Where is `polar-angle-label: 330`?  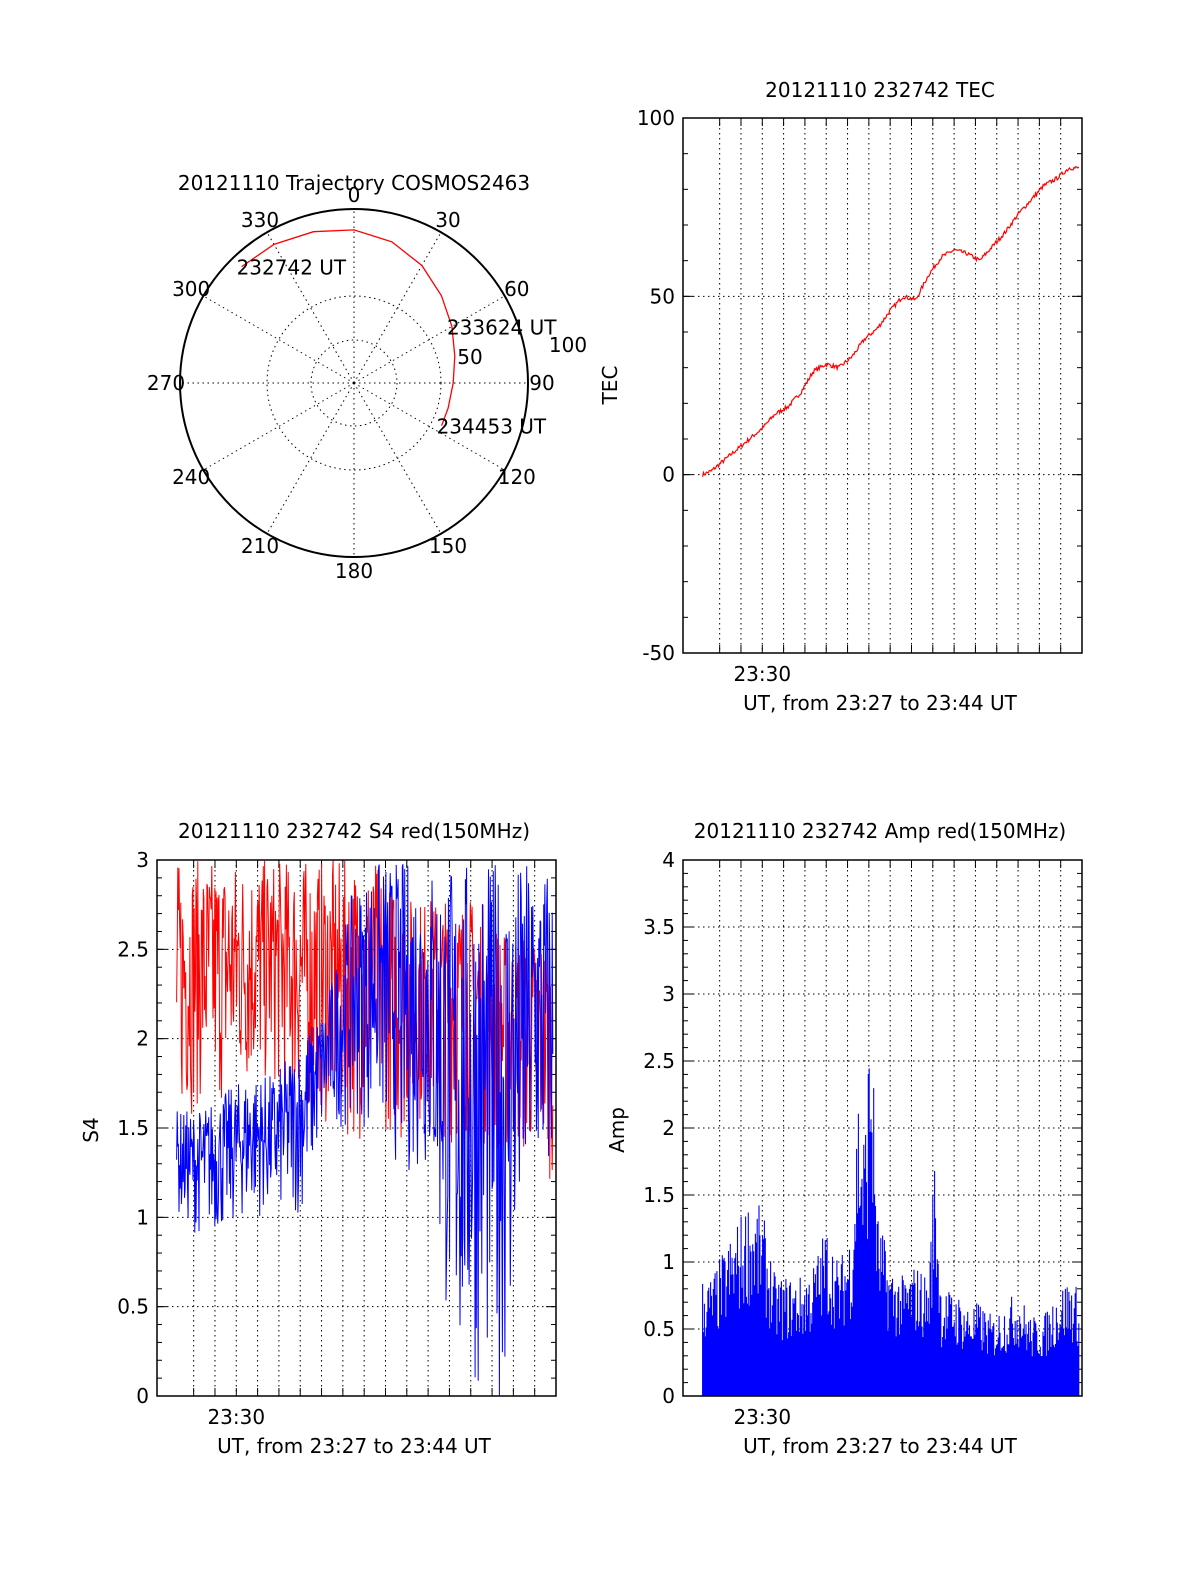 polar-angle-label: 330 is located at coordinates (260, 220).